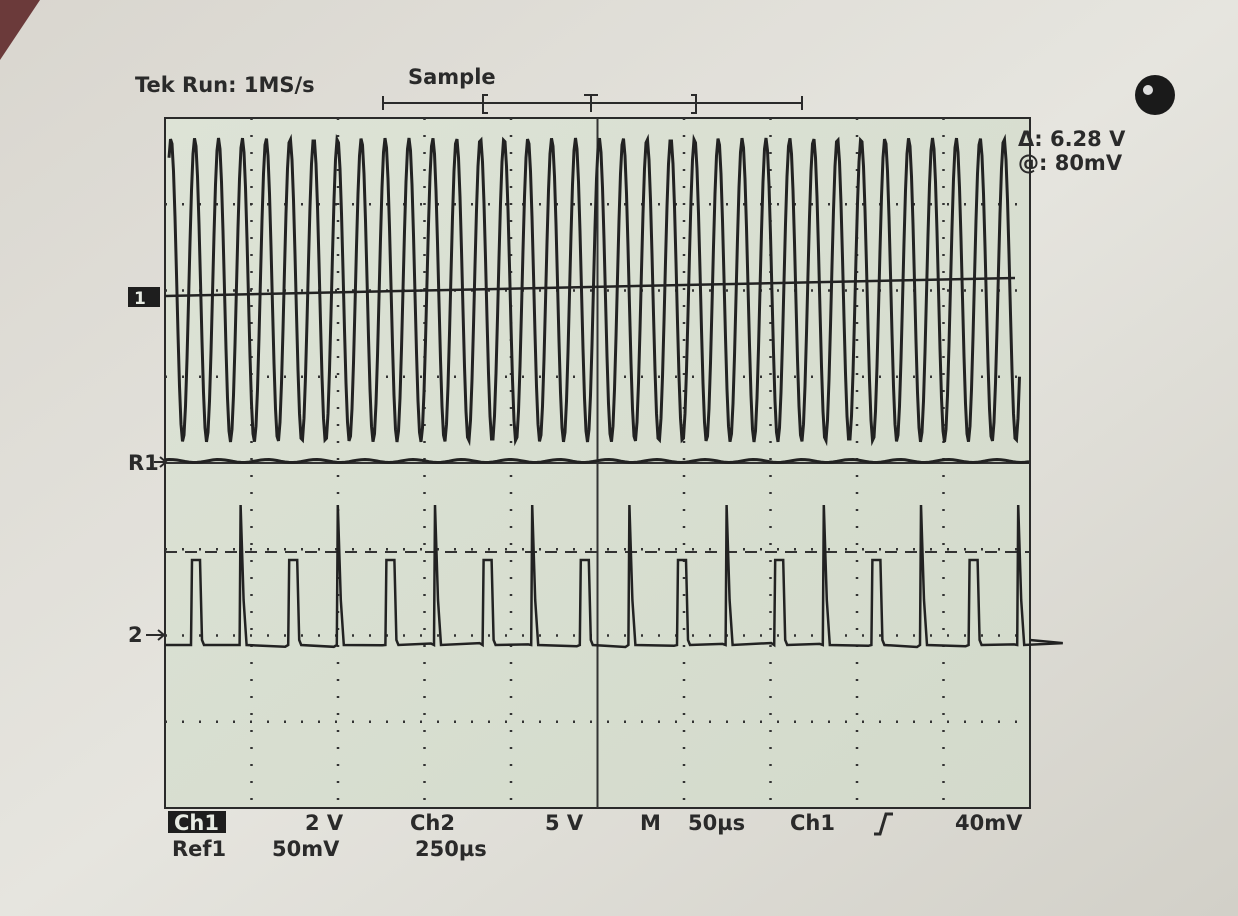  Describe the element at coordinates (451, 849) in the screenshot. I see `ref1-time: 250µs` at that location.